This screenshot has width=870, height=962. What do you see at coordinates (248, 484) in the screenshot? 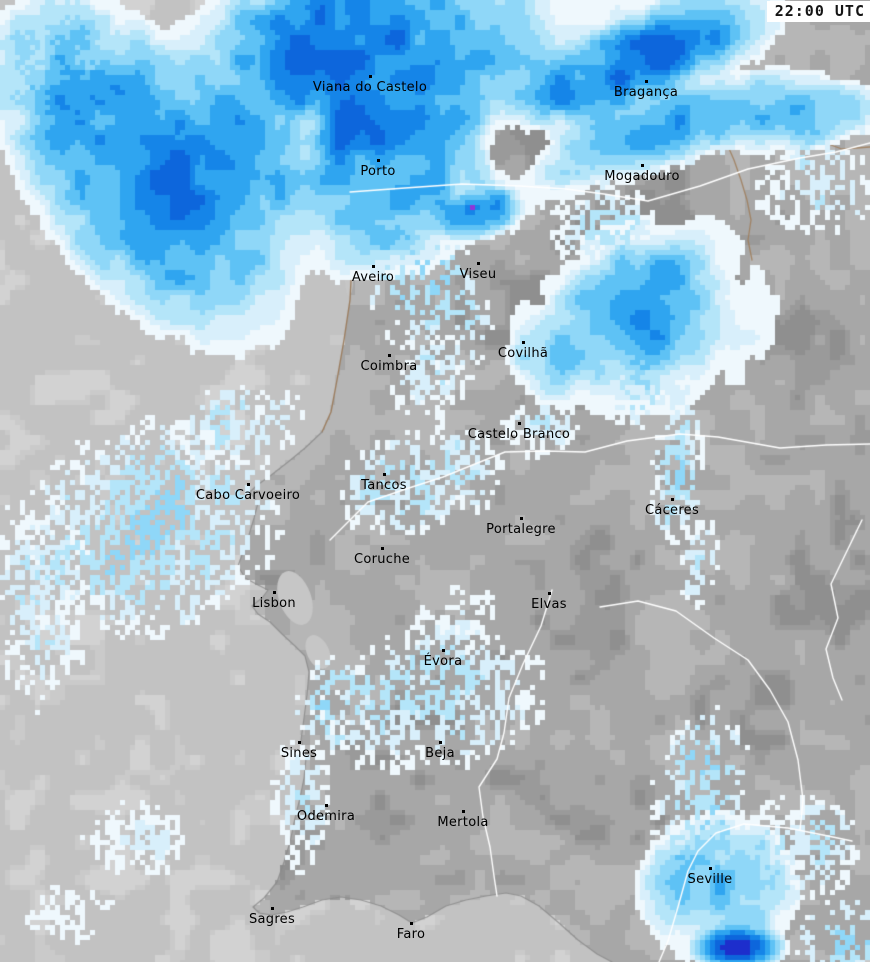
I see `city-dot-cabo-carvoeiro` at bounding box center [248, 484].